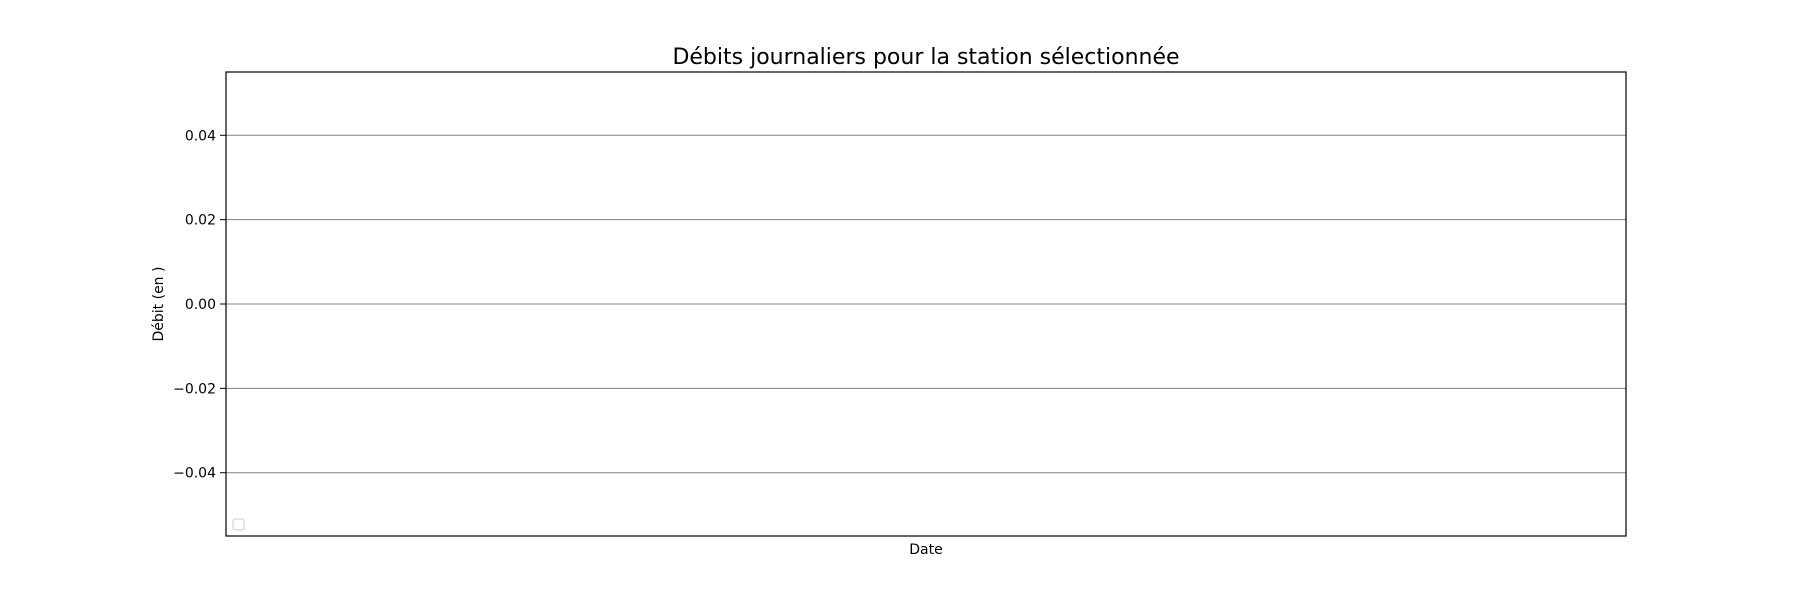  Describe the element at coordinates (194, 389) in the screenshot. I see `y-tick-label: −0.02` at that location.